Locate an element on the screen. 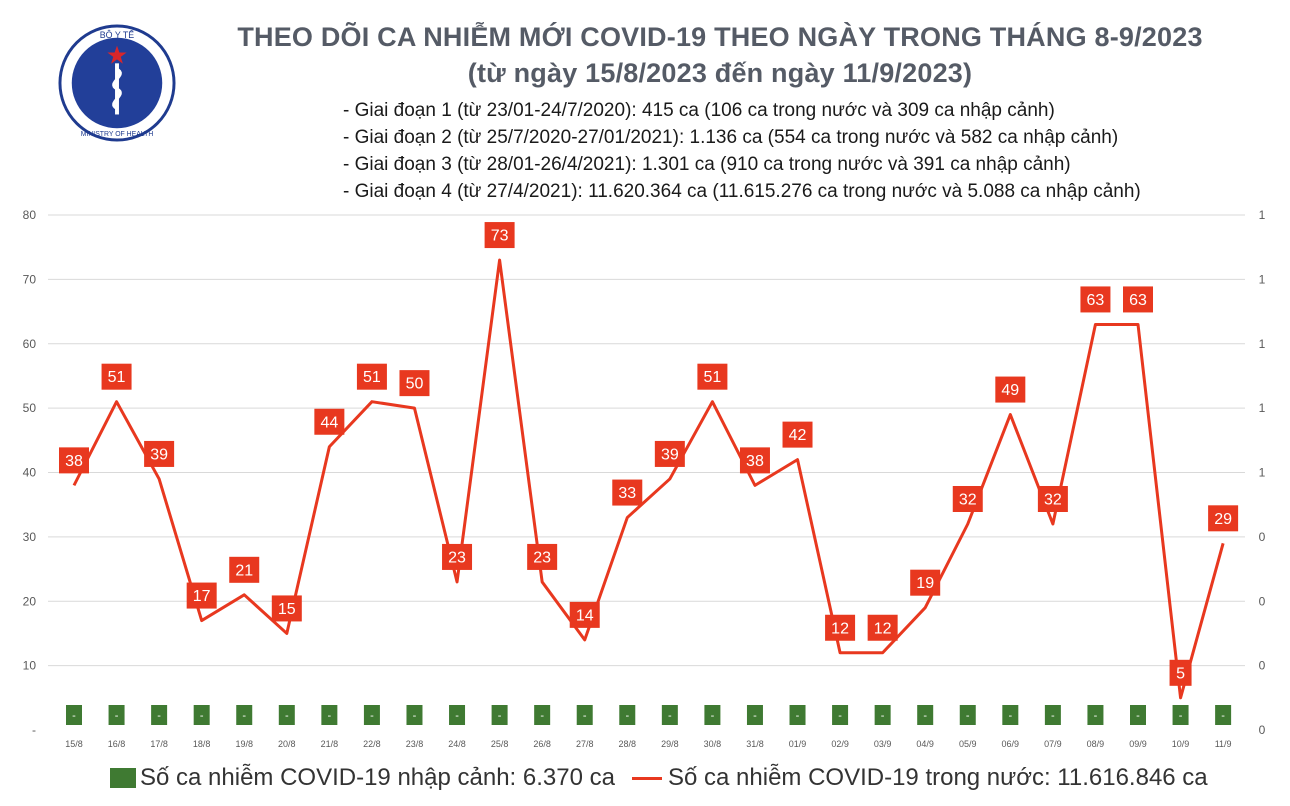 This screenshot has width=1290, height=806. domestic-data-label: 5 is located at coordinates (1180, 673).